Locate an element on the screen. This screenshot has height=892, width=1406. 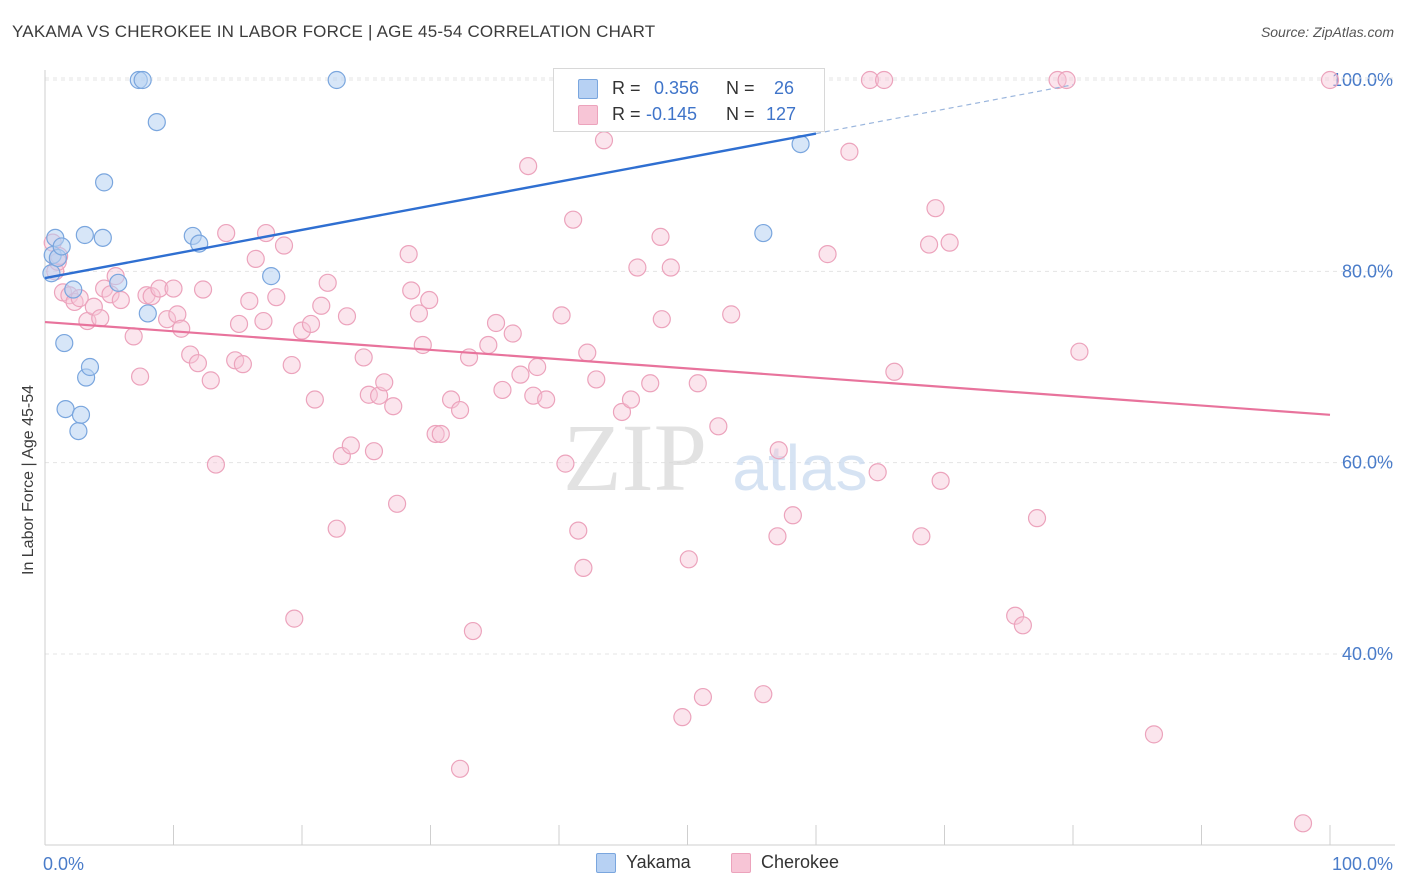
legend-row-yakama: R = 0.356 N = 26 is located at coordinates (689, 88).